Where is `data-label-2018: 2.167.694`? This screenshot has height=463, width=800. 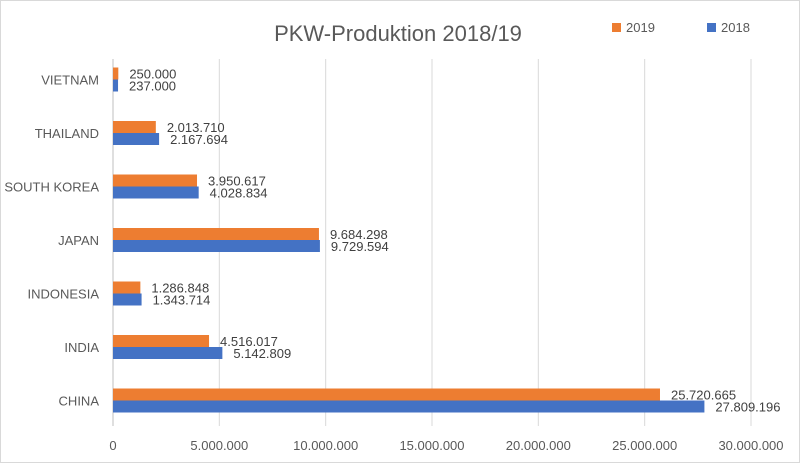 data-label-2018: 2.167.694 is located at coordinates (199, 139).